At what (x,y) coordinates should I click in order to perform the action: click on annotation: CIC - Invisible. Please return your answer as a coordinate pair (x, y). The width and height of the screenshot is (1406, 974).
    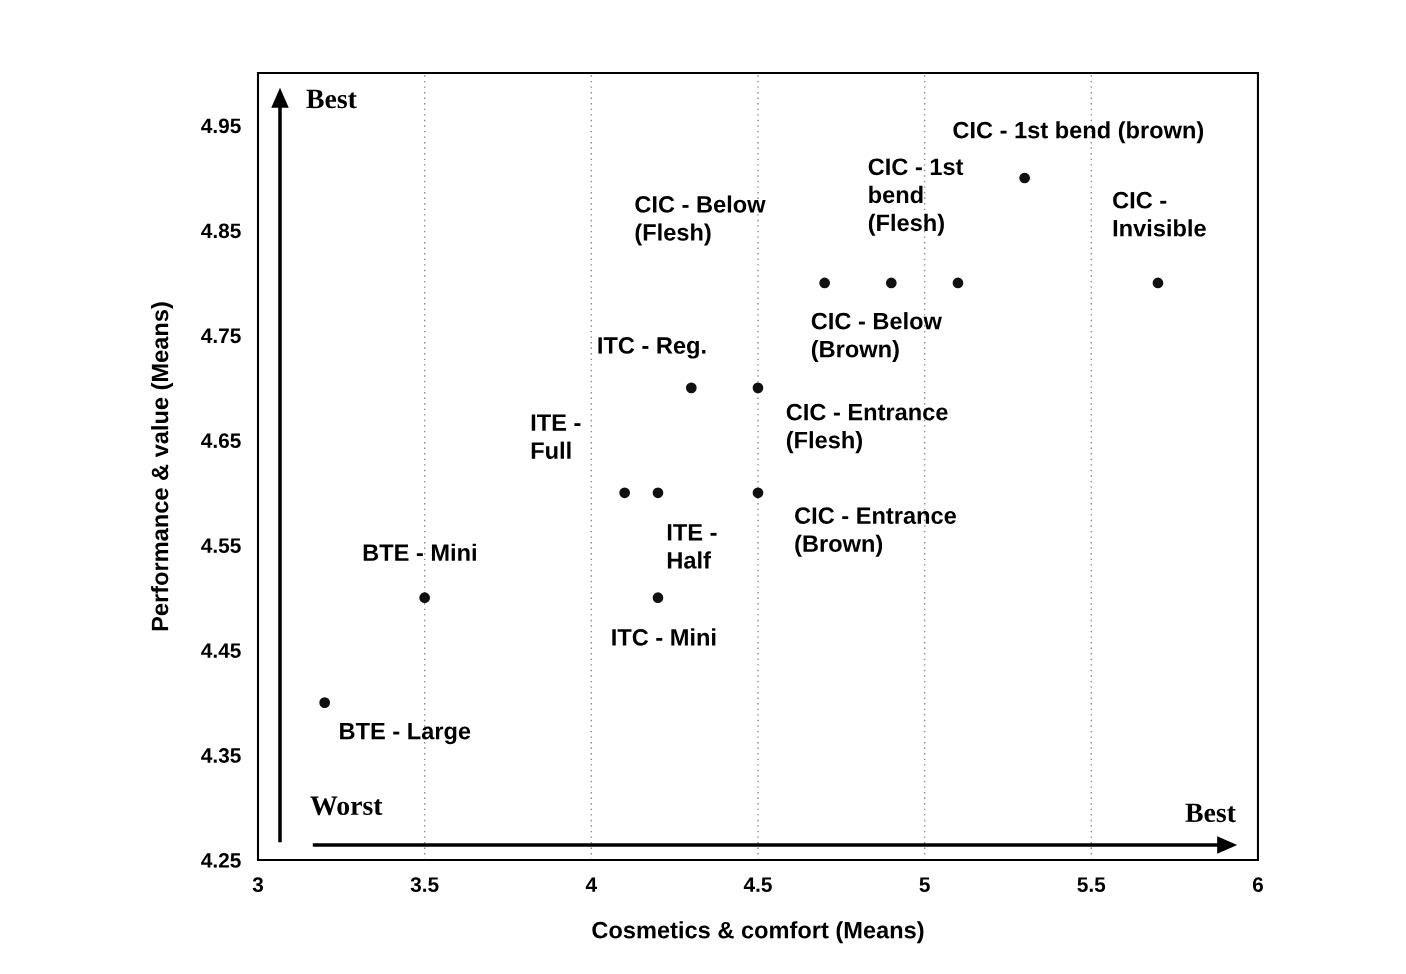
    Looking at the image, I should click on (1159, 214).